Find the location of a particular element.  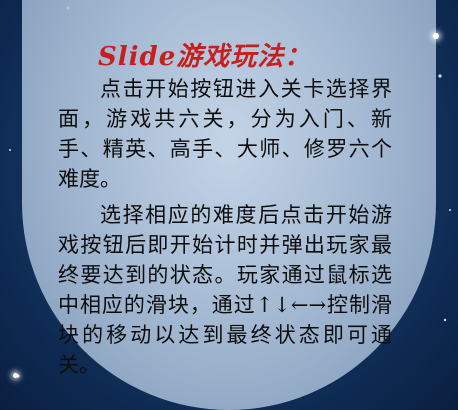

sparkle-bottom-left is located at coordinates (15, 375).